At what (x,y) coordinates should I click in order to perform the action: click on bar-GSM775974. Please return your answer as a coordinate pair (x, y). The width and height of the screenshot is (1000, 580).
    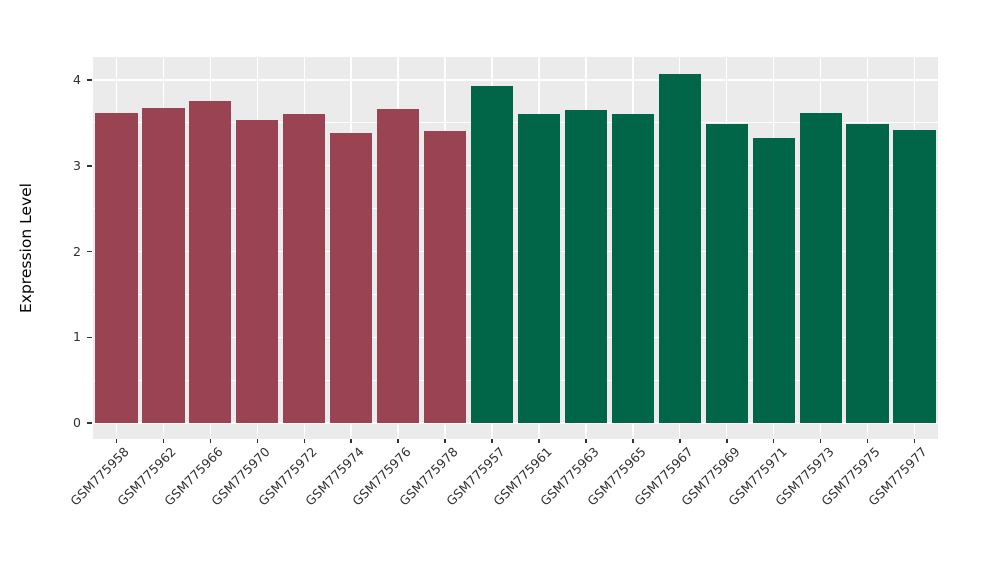
    Looking at the image, I should click on (351, 278).